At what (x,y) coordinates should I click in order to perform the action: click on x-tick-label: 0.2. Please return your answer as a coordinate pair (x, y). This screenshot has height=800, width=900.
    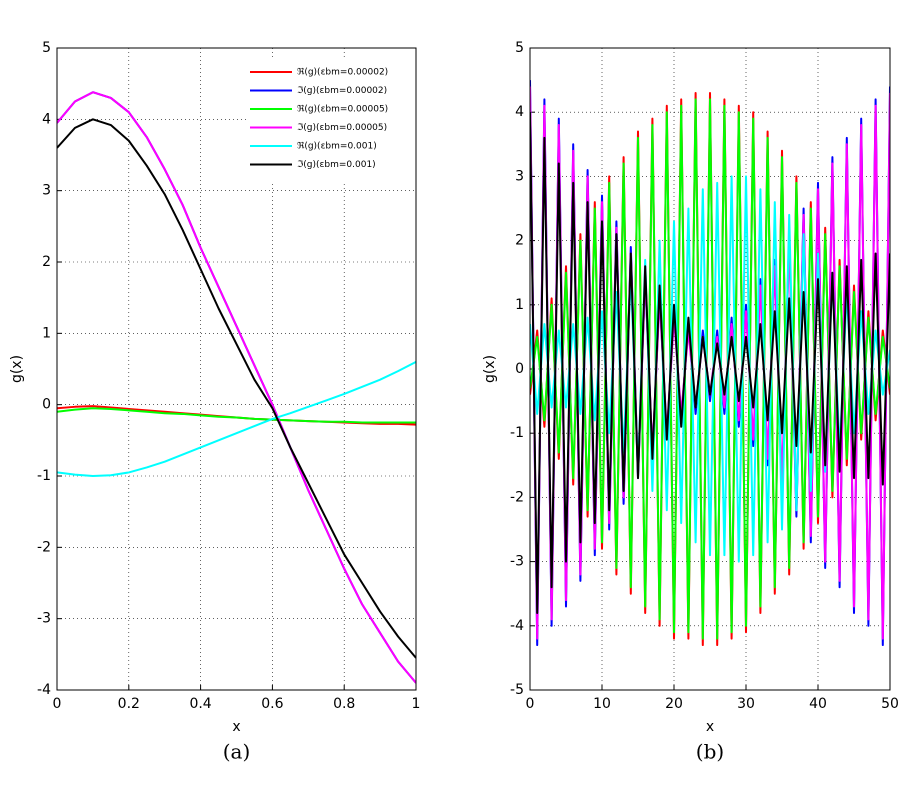
    Looking at the image, I should click on (129, 704).